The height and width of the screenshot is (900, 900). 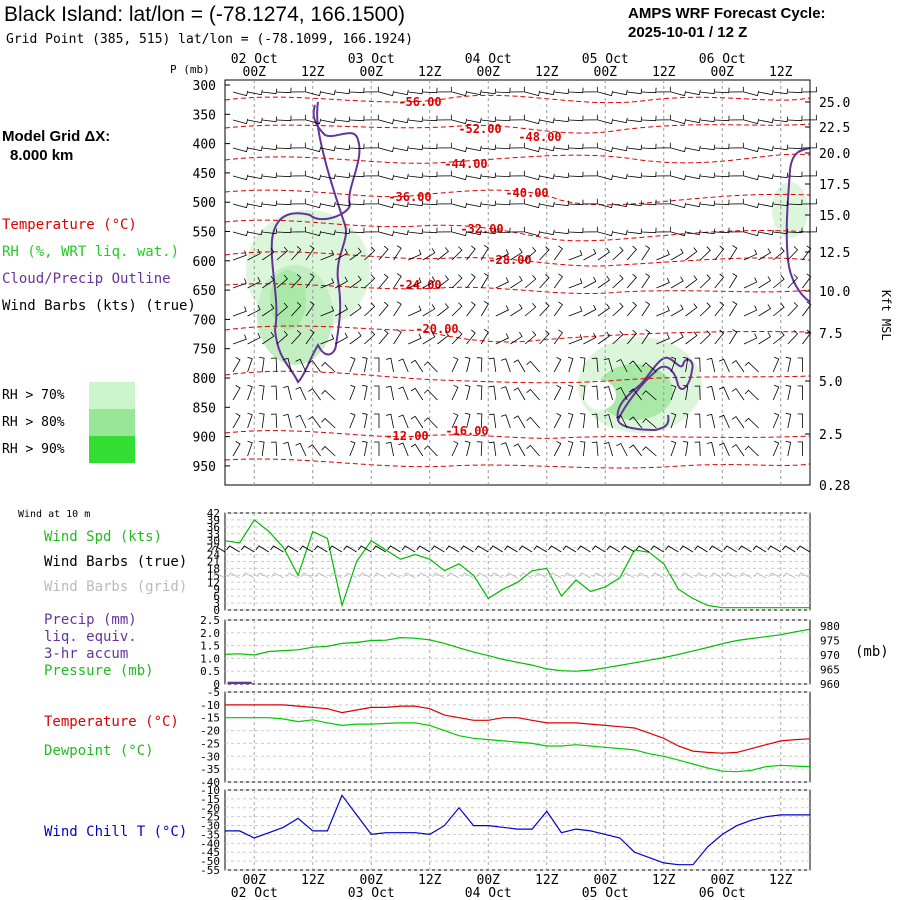 I want to click on temp-contour-label-4: -40.00, so click(x=526, y=193).